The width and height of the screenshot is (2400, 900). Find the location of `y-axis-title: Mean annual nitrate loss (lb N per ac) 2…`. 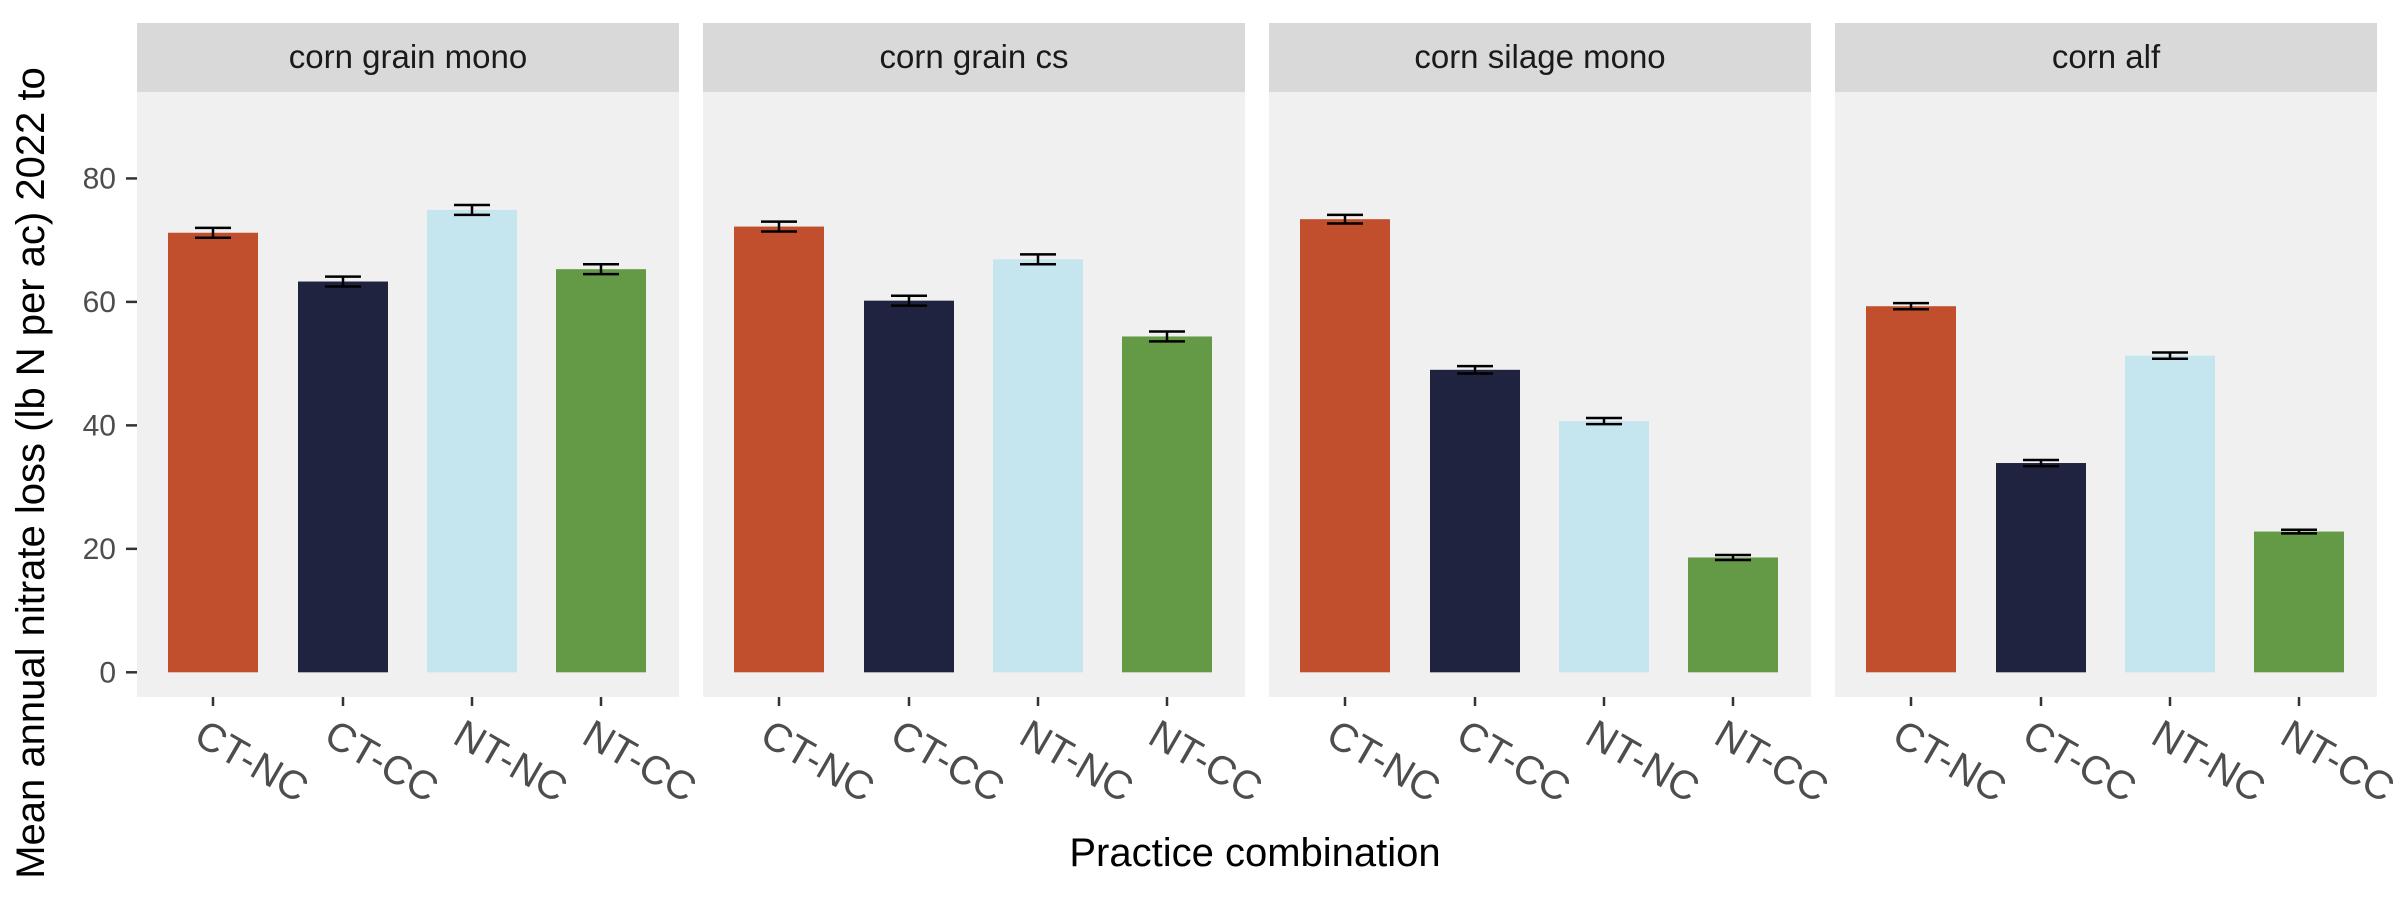

y-axis-title: Mean annual nitrate loss (lb N per ac) 2… is located at coordinates (31, 473).